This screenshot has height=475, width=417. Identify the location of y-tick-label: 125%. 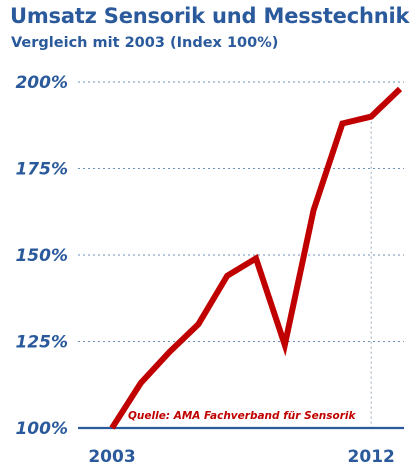
(41, 343).